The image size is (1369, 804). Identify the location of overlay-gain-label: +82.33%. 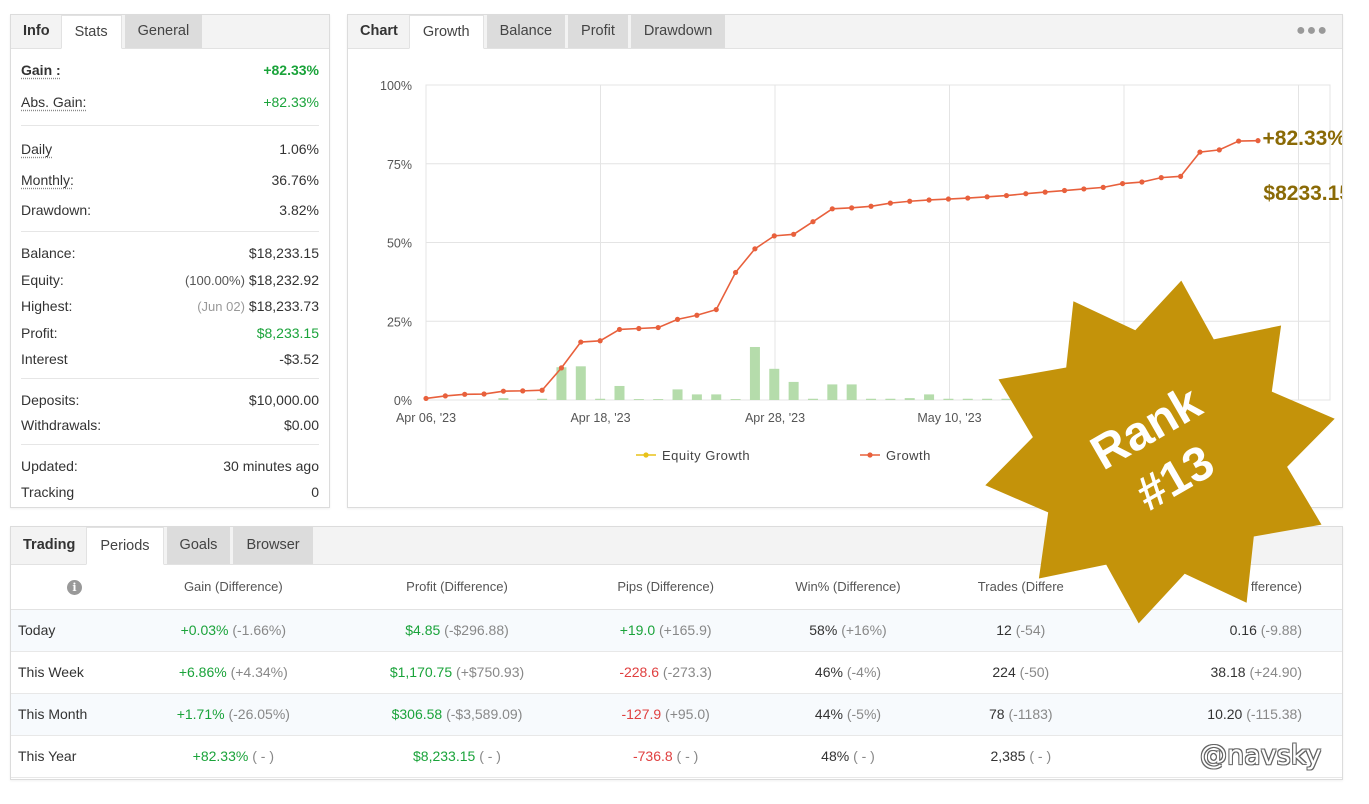
(1303, 138).